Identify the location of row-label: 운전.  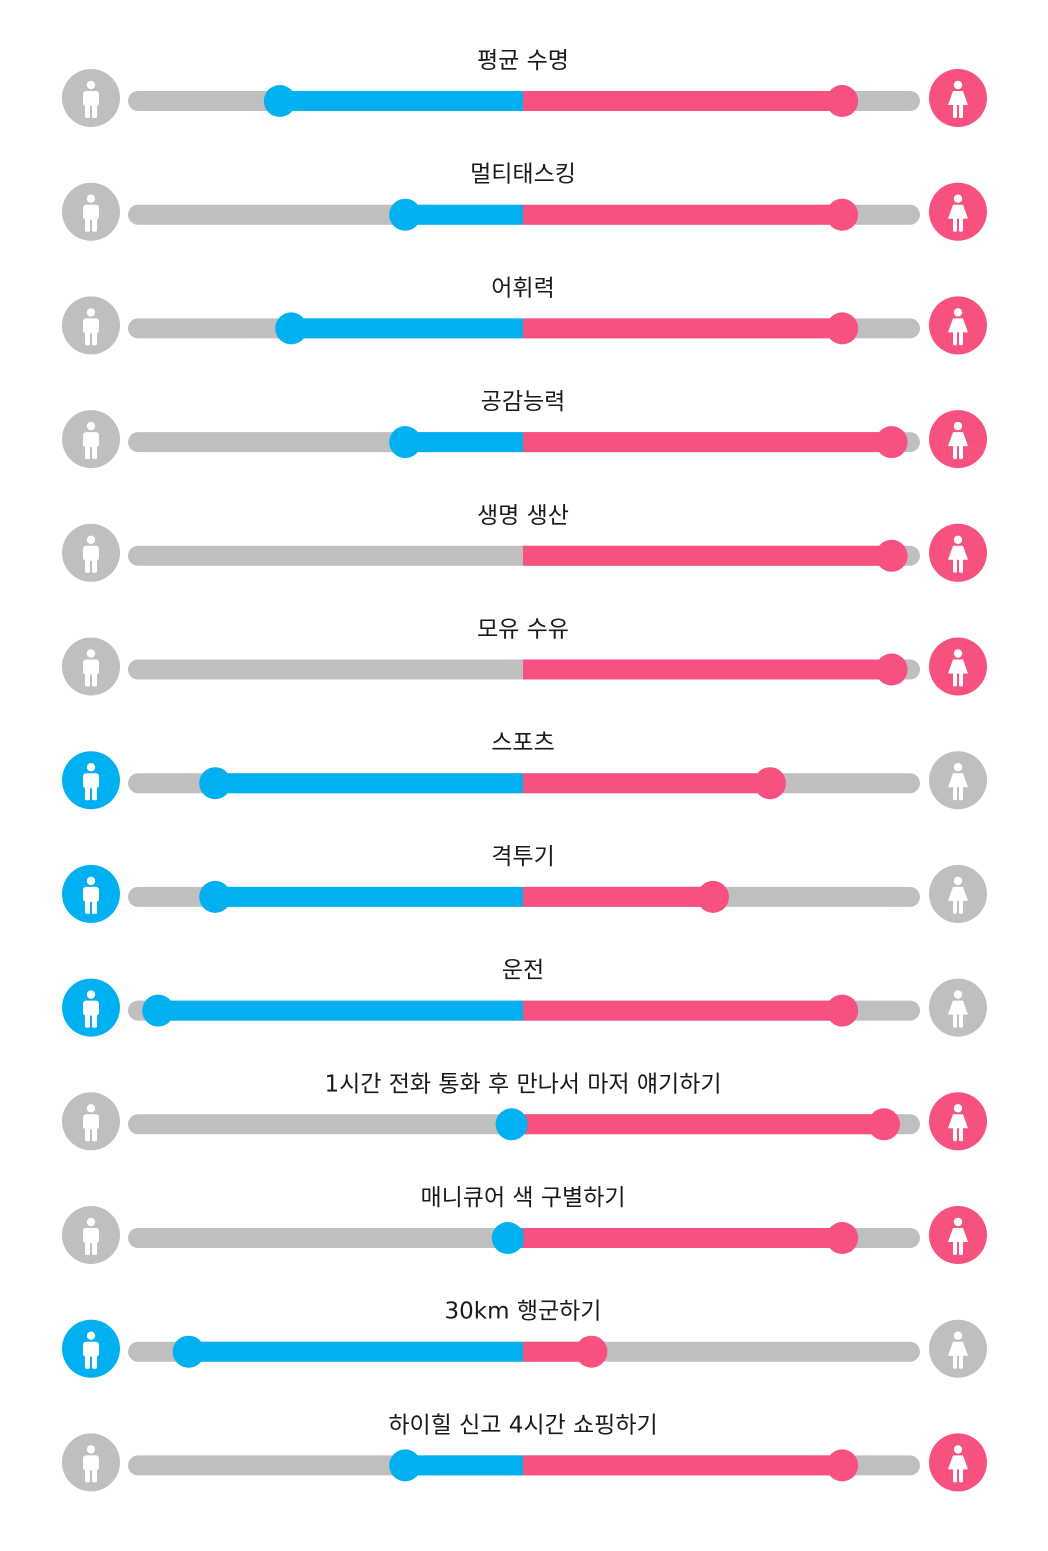
(523, 971).